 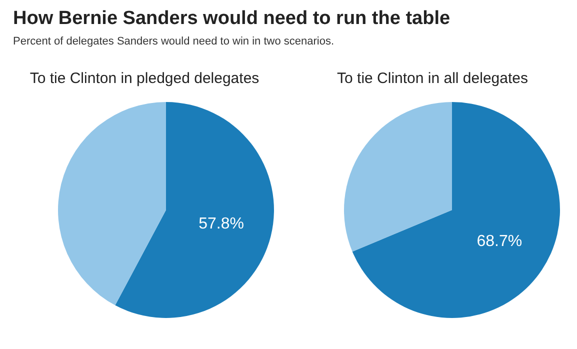 I want to click on chart-title: To tie Clinton in pledged delegates, so click(x=145, y=78).